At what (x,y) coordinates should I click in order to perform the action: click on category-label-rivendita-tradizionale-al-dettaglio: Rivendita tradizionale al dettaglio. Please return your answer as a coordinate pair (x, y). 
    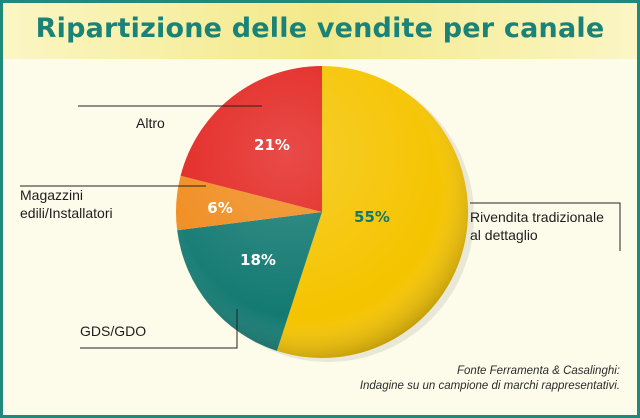
    Looking at the image, I should click on (537, 226).